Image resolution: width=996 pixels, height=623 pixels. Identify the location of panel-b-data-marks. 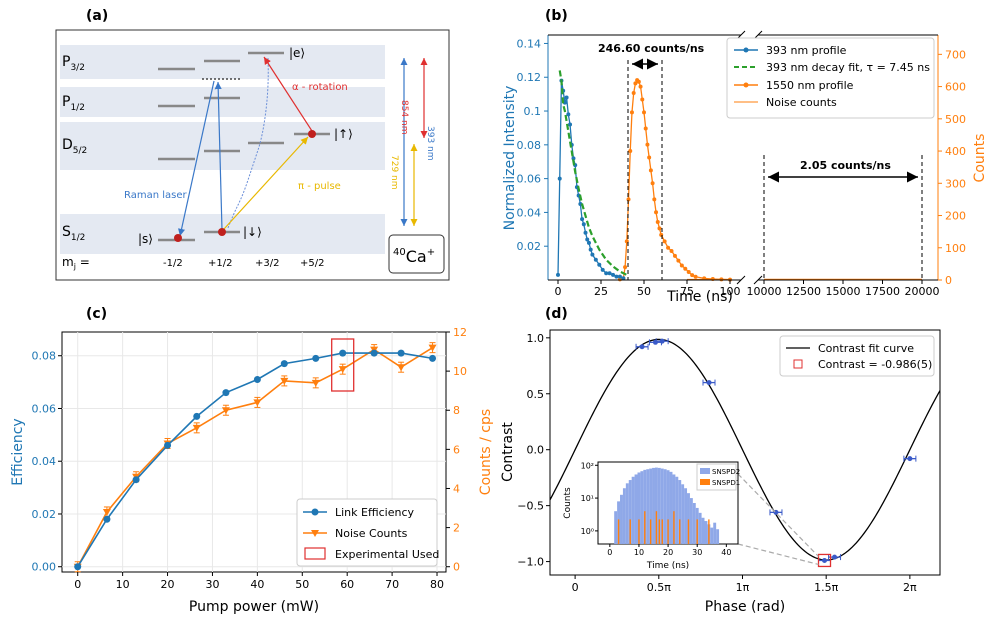
(739, 176).